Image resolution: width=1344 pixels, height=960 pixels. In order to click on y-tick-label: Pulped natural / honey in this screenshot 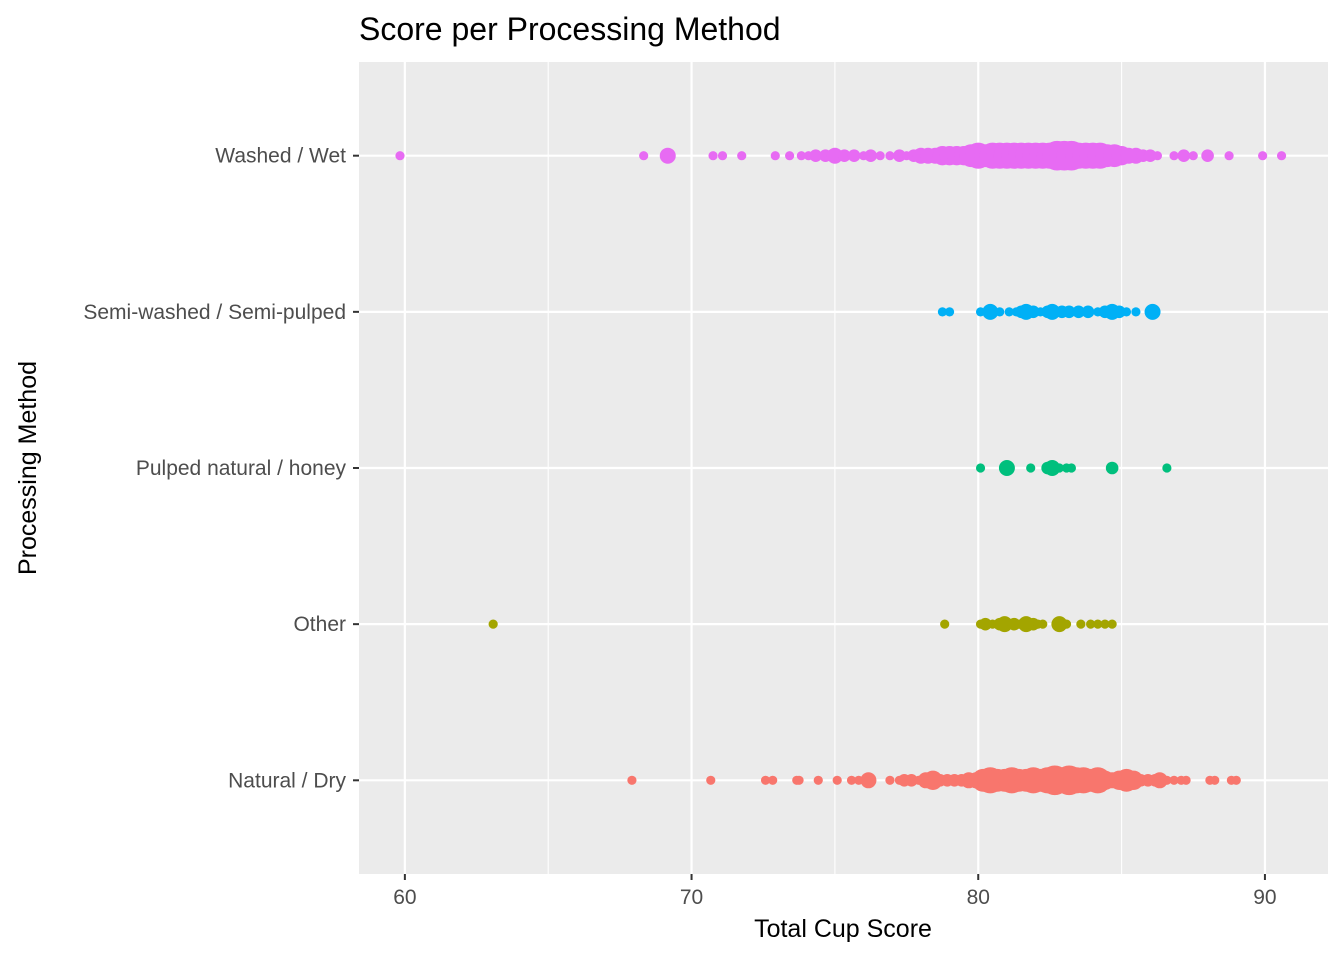, I will do `click(241, 468)`.